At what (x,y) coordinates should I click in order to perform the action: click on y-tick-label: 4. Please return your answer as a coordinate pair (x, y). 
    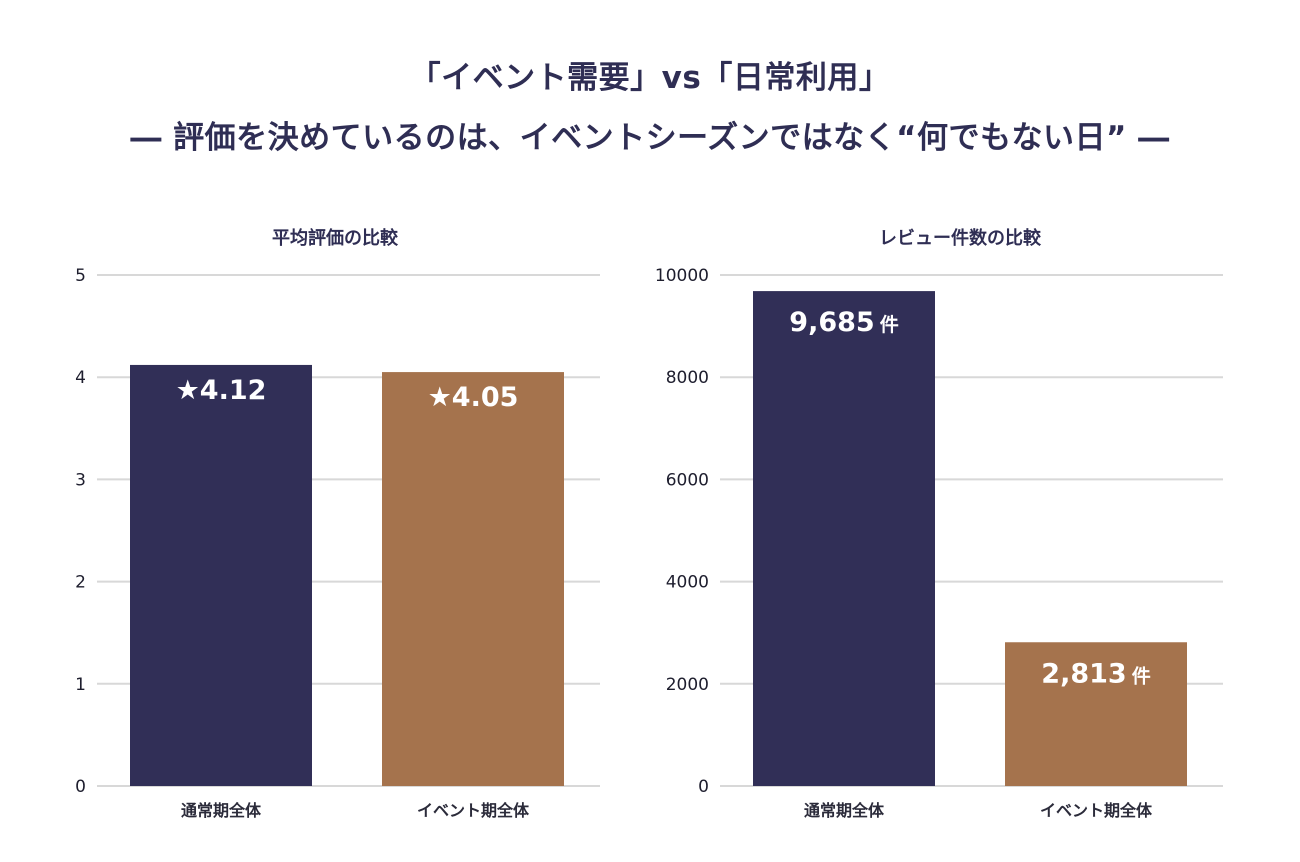
    Looking at the image, I should click on (80, 378).